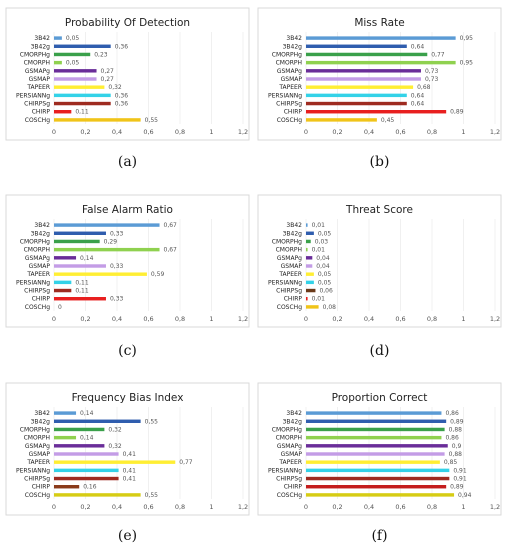 The height and width of the screenshot is (550, 510). Describe the element at coordinates (90, 487) in the screenshot. I see `data-label: 0,16` at that location.